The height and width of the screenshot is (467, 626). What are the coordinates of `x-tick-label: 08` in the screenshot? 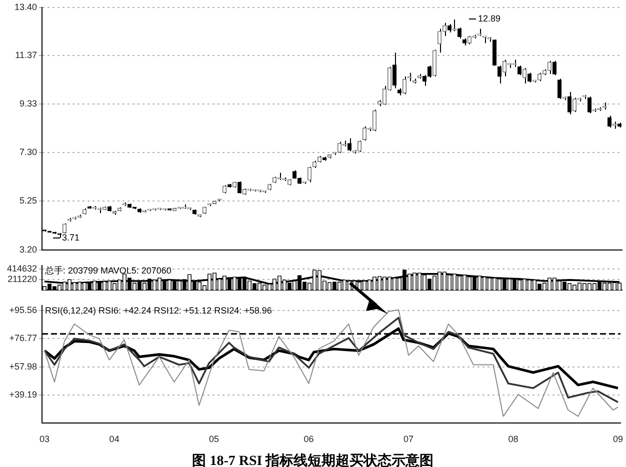 It's located at (513, 439).